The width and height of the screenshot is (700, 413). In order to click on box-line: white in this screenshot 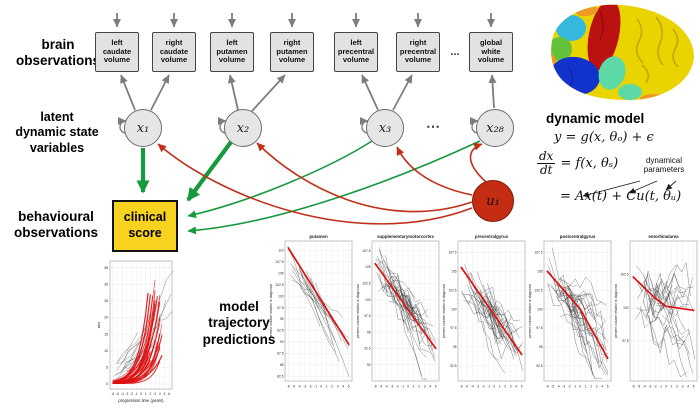, I will do `click(491, 51)`.